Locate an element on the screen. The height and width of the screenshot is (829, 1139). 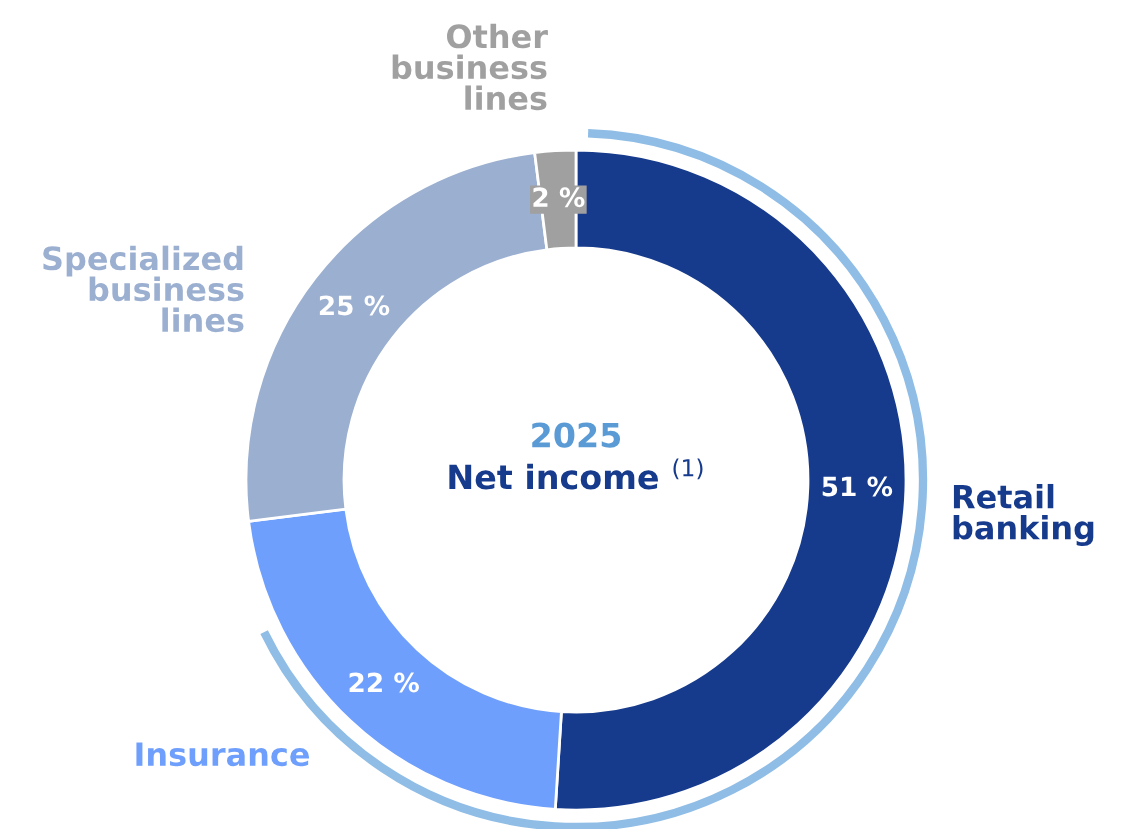
data-label: 2 % is located at coordinates (559, 197).